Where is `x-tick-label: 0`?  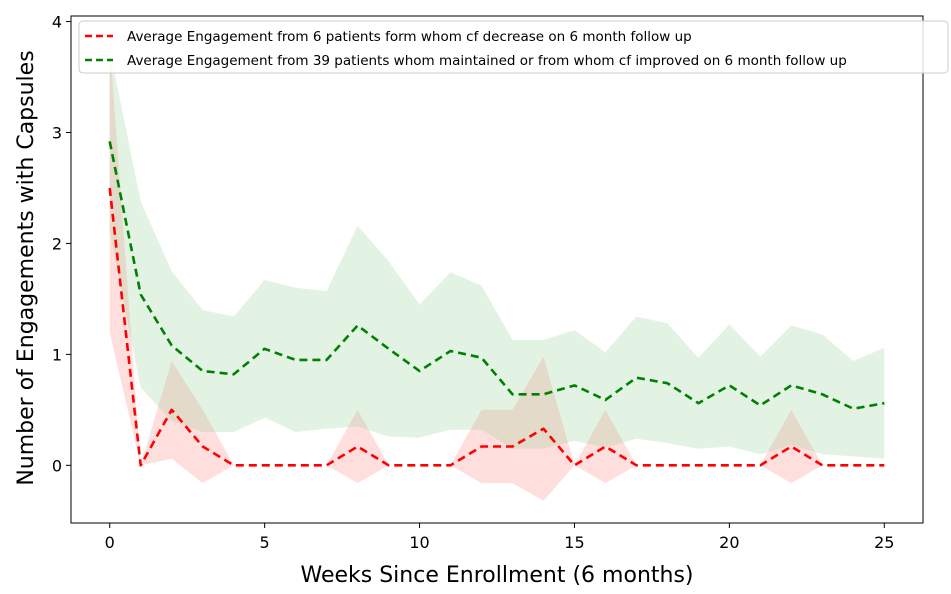 x-tick-label: 0 is located at coordinates (110, 542).